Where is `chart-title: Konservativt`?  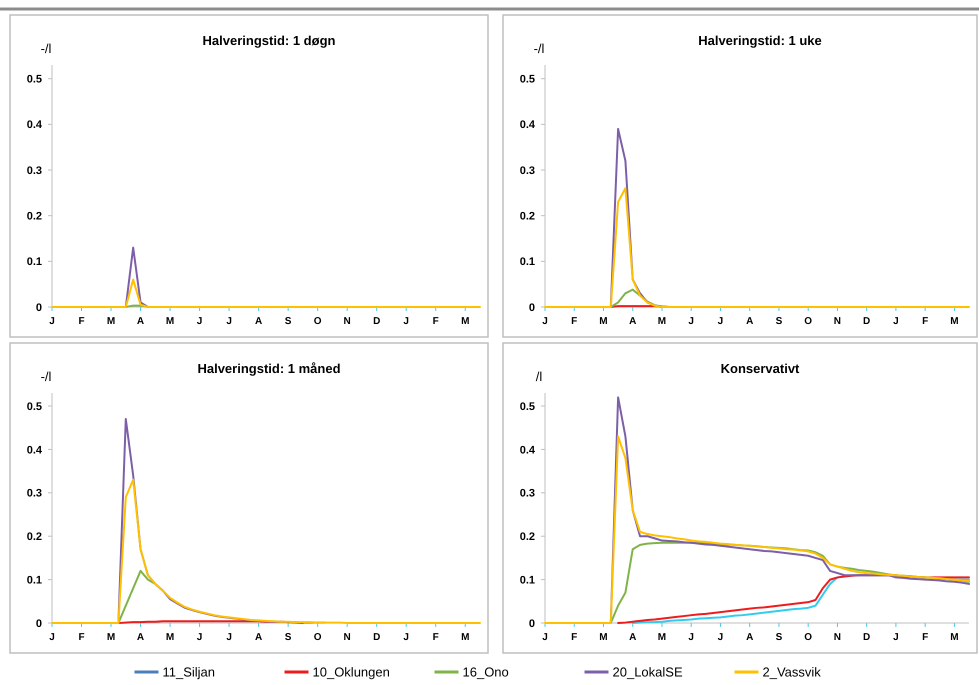 chart-title: Konservativt is located at coordinates (760, 368).